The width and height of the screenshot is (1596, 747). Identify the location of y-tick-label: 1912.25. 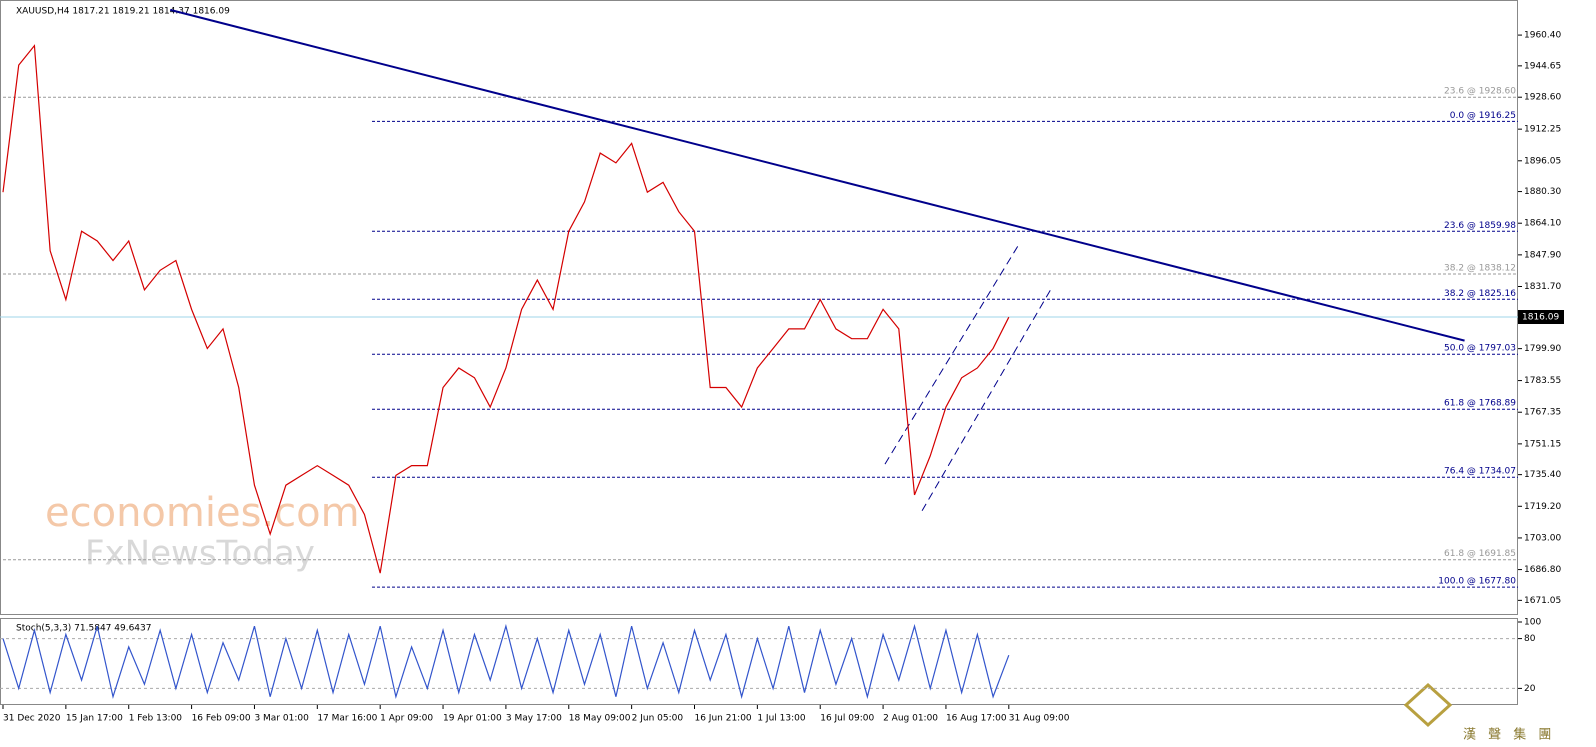
(1542, 130).